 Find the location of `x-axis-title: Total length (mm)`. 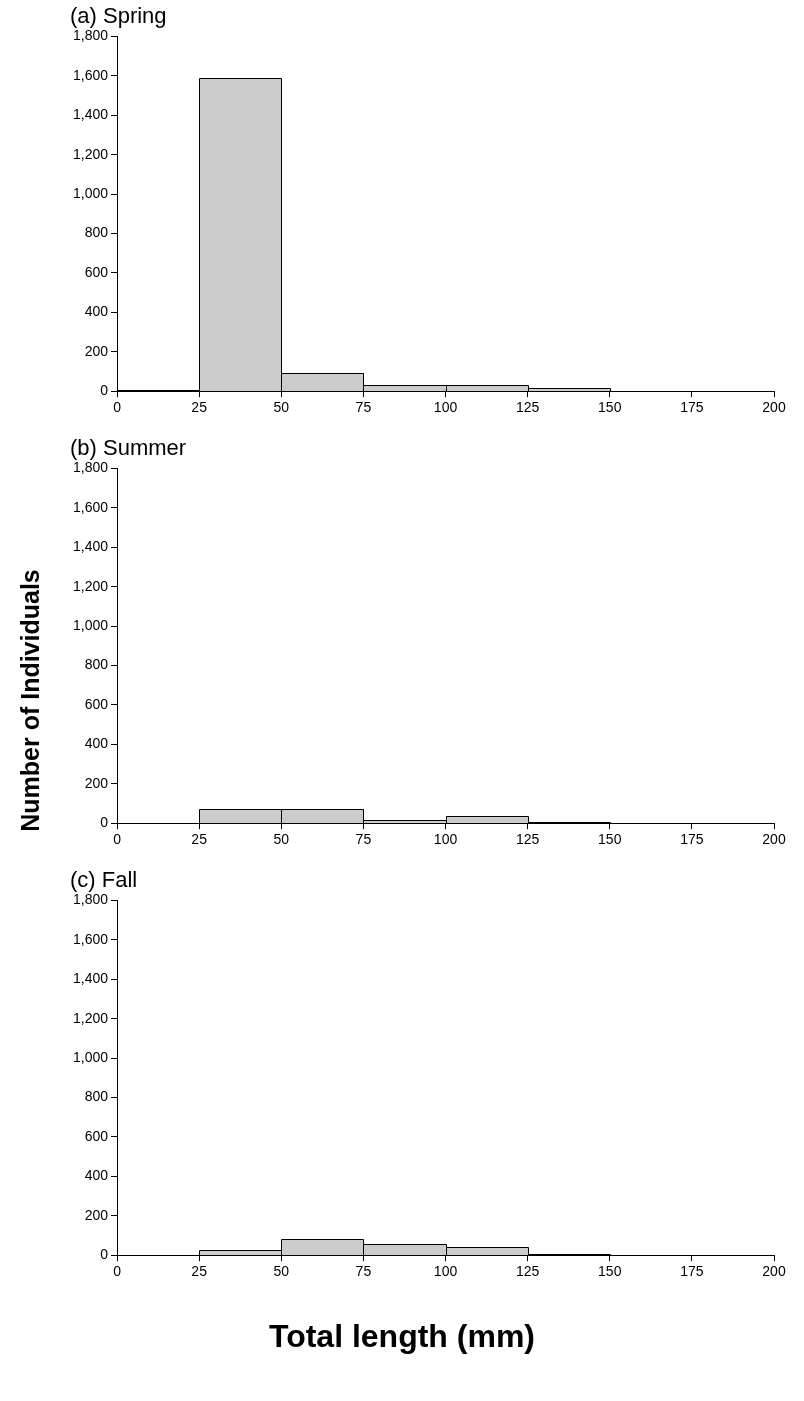

x-axis-title: Total length (mm) is located at coordinates (401, 1336).